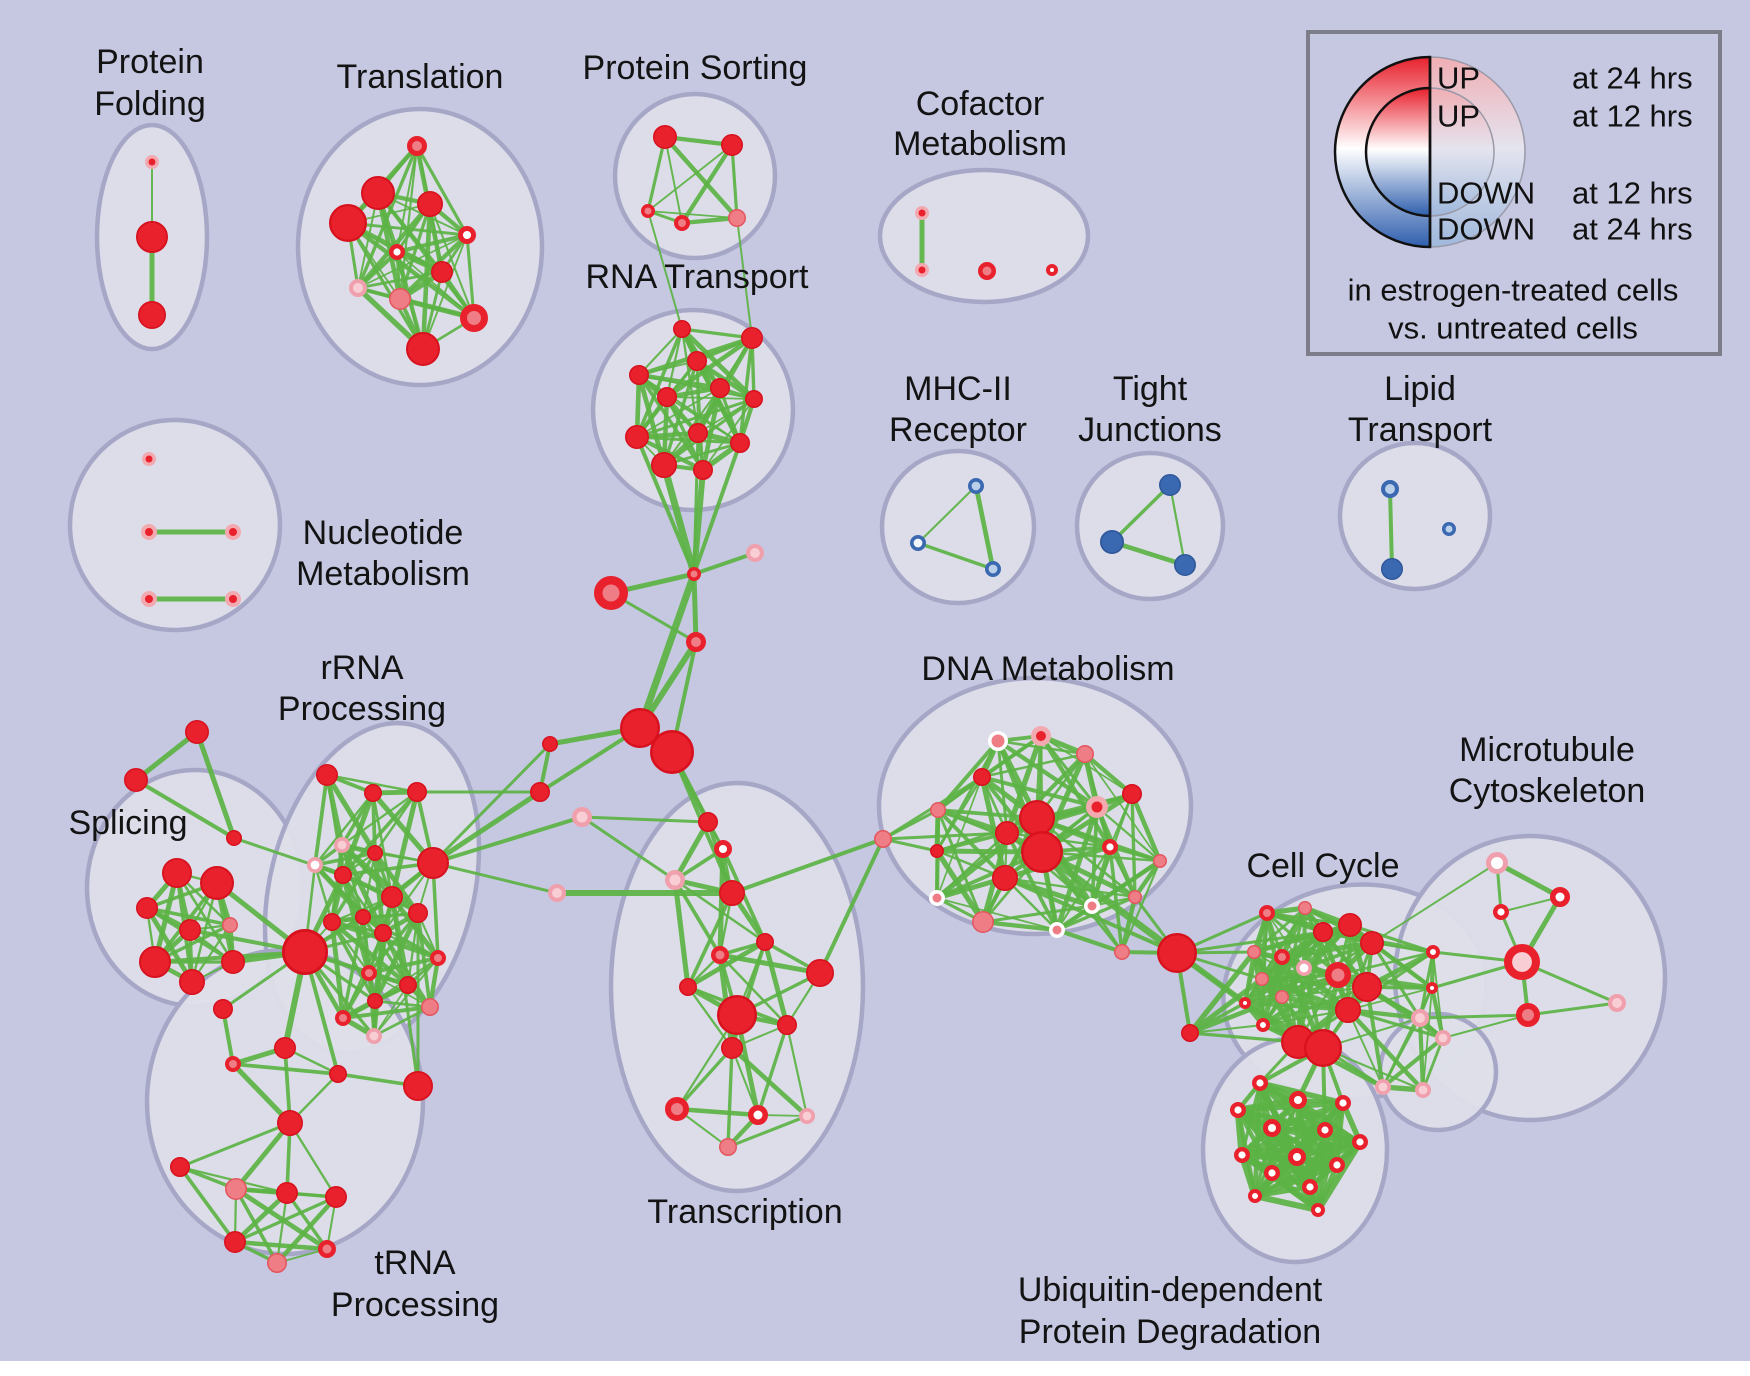 This screenshot has width=1750, height=1376. Describe the element at coordinates (383, 533) in the screenshot. I see `module-label-nucleotide-0: Nucleotide` at that location.